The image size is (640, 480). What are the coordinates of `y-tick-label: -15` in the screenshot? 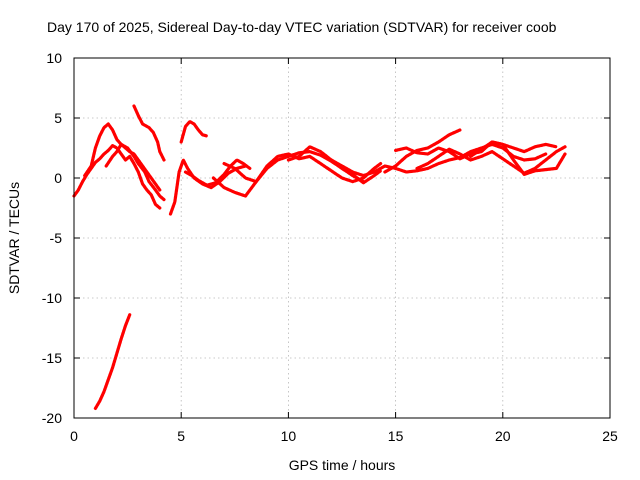 It's located at (52, 358).